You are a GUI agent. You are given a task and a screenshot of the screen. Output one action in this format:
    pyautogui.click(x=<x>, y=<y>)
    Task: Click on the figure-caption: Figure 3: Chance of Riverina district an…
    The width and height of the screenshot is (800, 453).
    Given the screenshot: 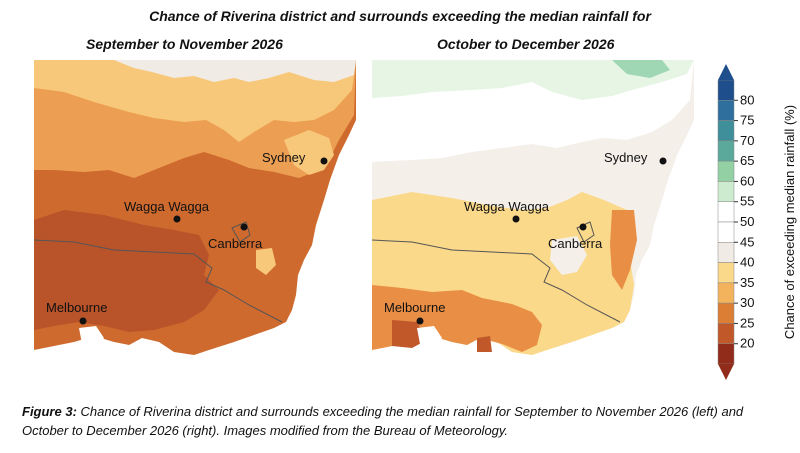 What is the action you would take?
    pyautogui.click(x=407, y=421)
    